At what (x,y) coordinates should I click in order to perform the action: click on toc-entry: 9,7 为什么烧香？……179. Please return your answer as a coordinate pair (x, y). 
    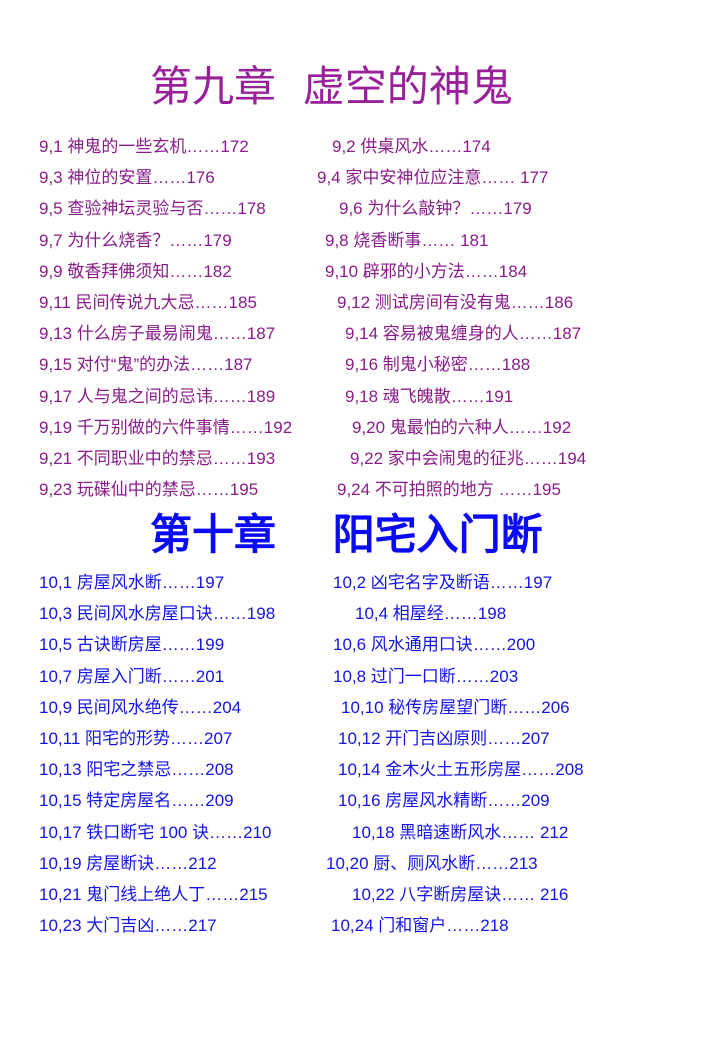
    Looking at the image, I should click on (135, 240).